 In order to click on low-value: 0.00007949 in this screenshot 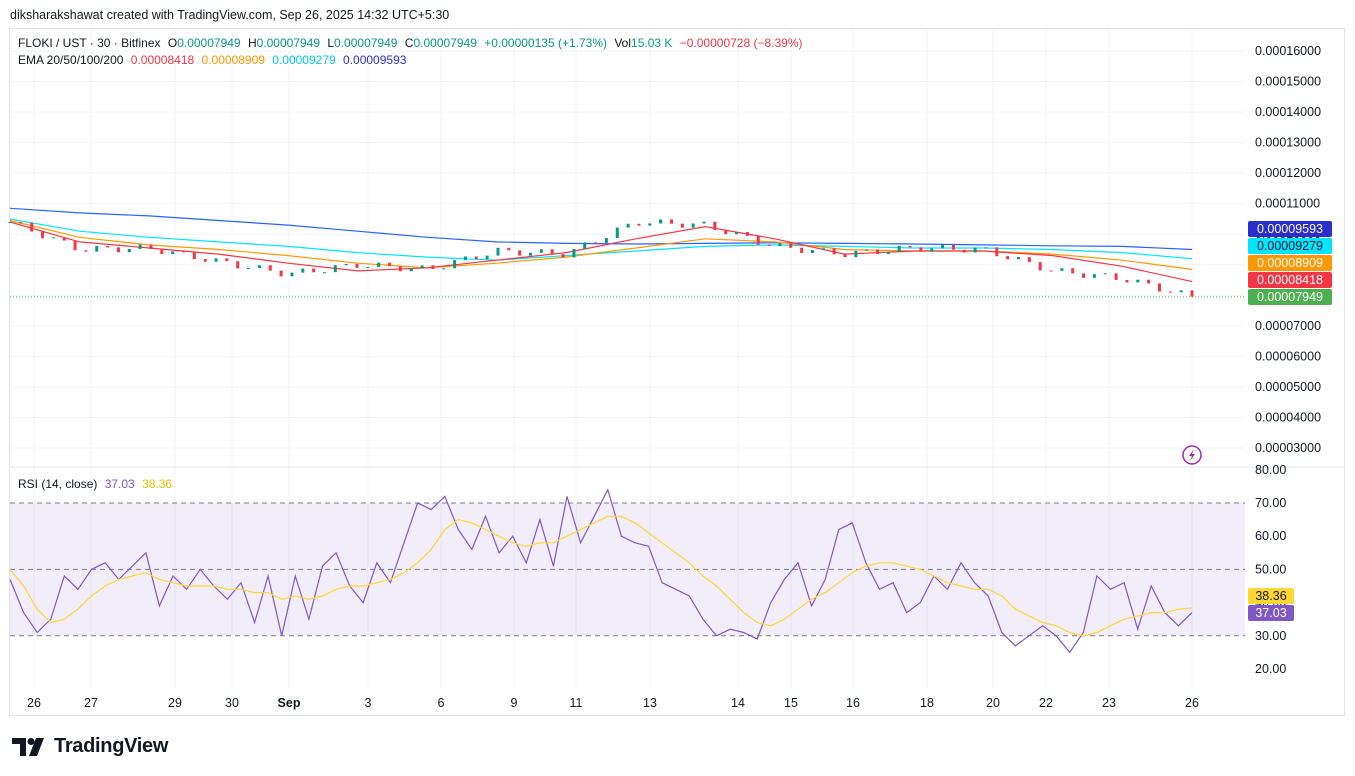, I will do `click(366, 43)`.